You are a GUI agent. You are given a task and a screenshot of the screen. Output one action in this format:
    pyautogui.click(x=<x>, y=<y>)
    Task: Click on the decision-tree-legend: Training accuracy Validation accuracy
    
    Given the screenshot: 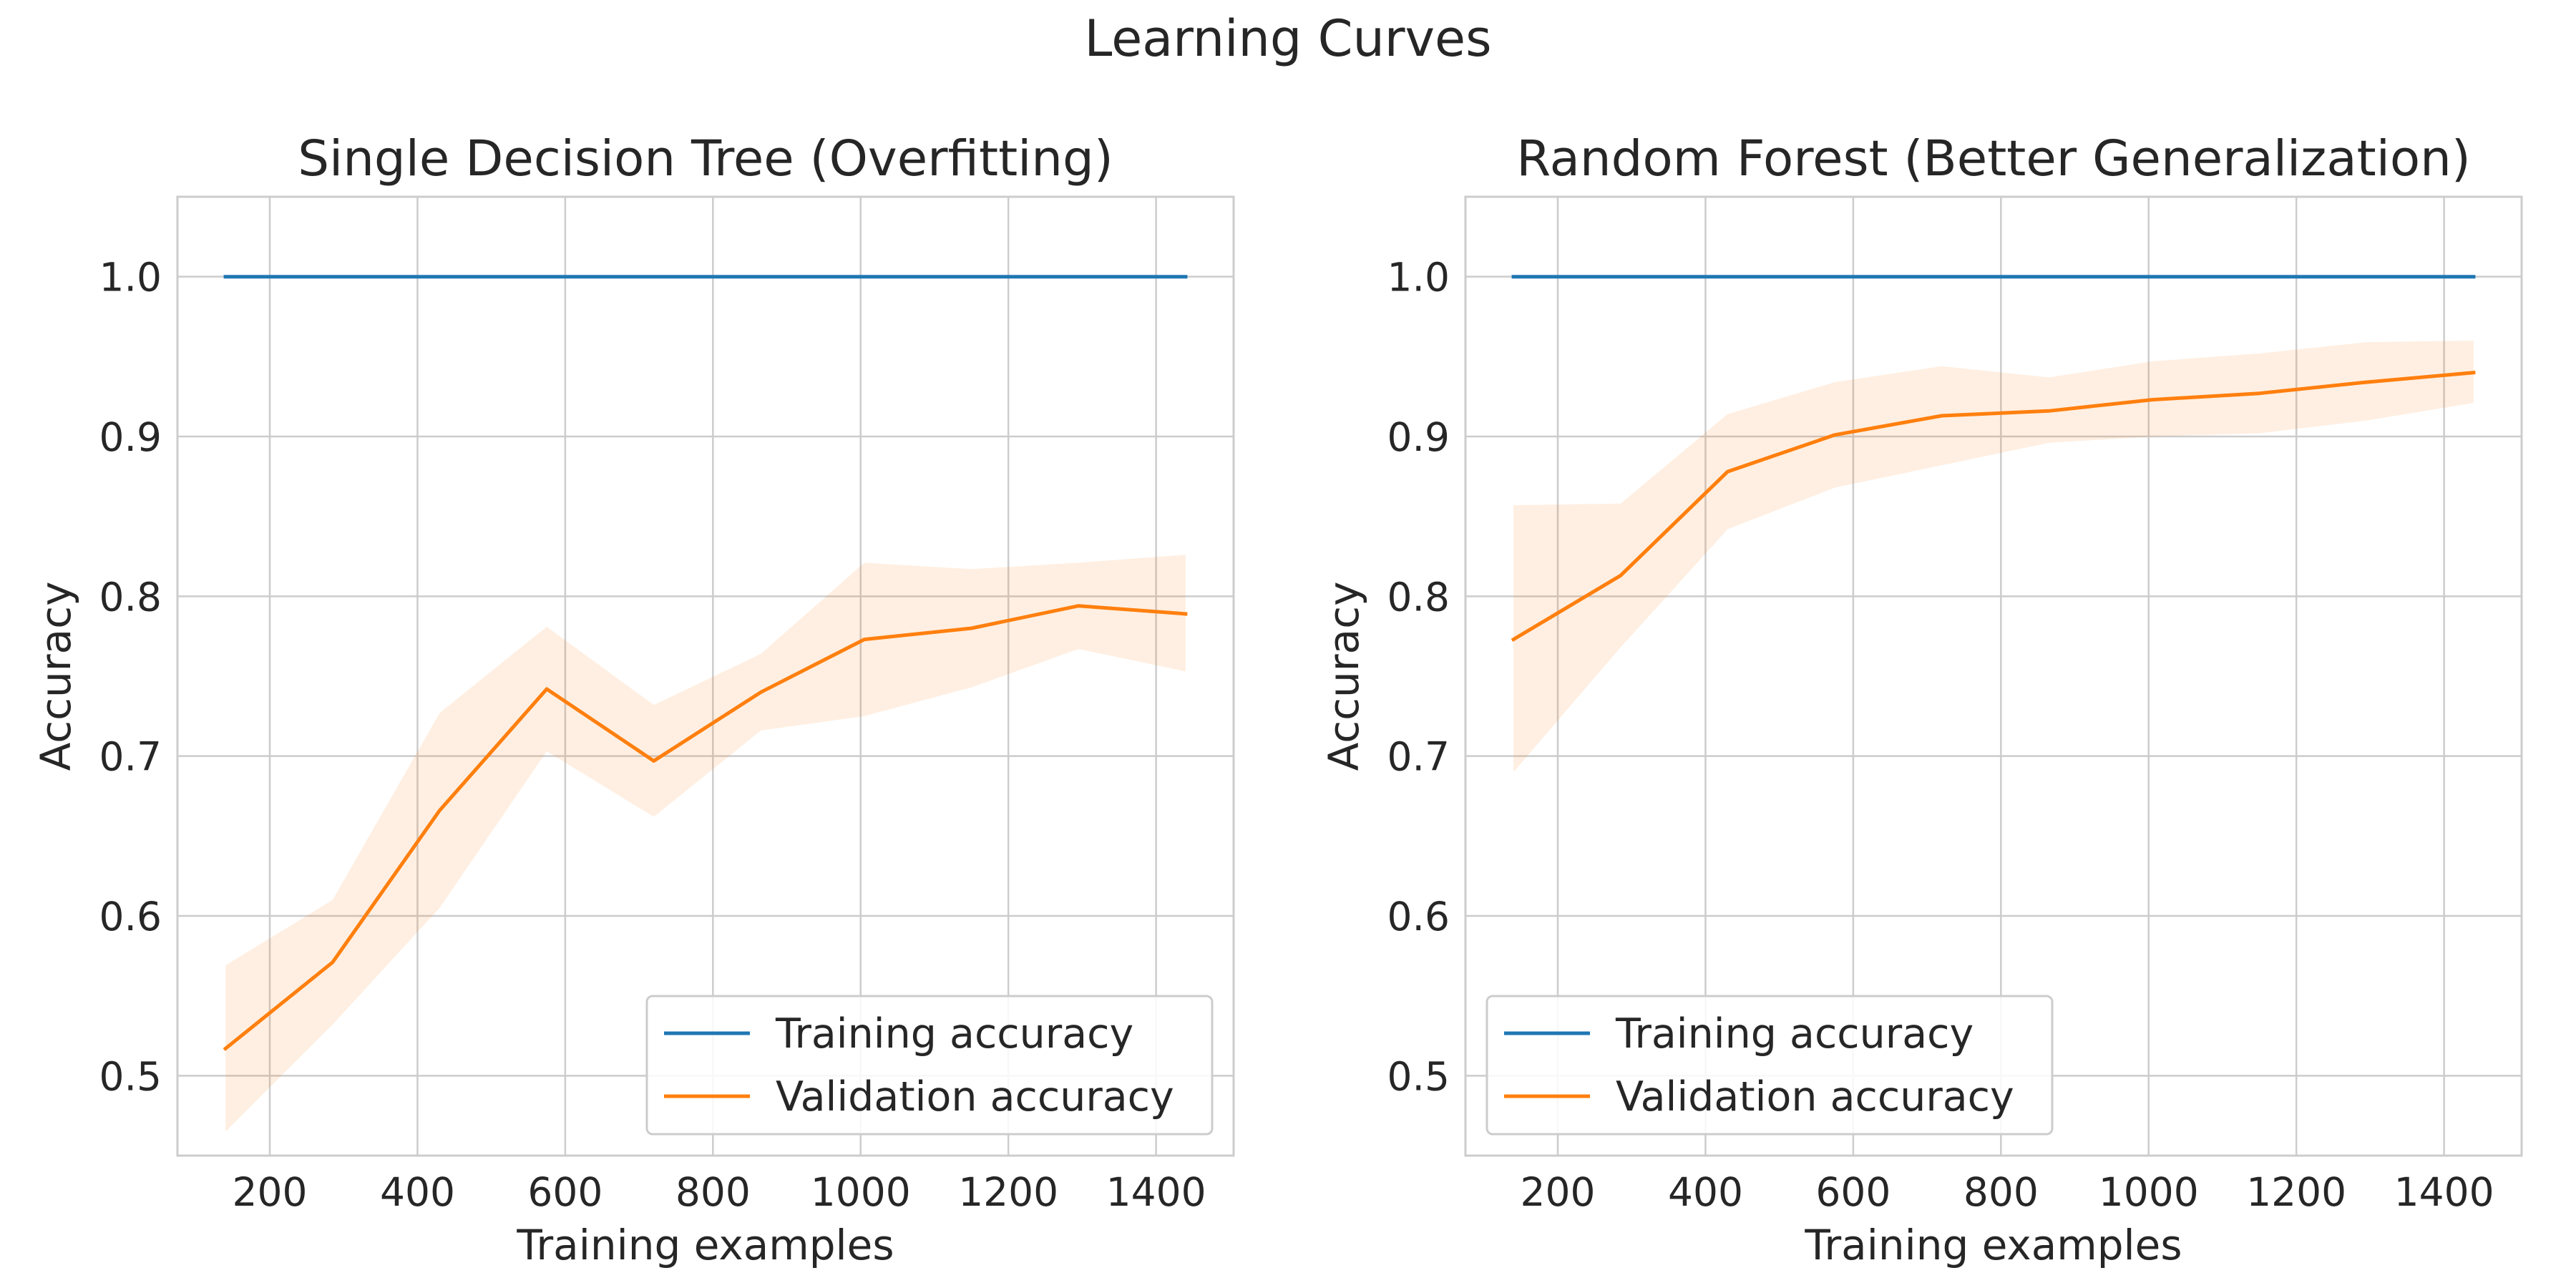 What is the action you would take?
    pyautogui.click(x=929, y=1065)
    